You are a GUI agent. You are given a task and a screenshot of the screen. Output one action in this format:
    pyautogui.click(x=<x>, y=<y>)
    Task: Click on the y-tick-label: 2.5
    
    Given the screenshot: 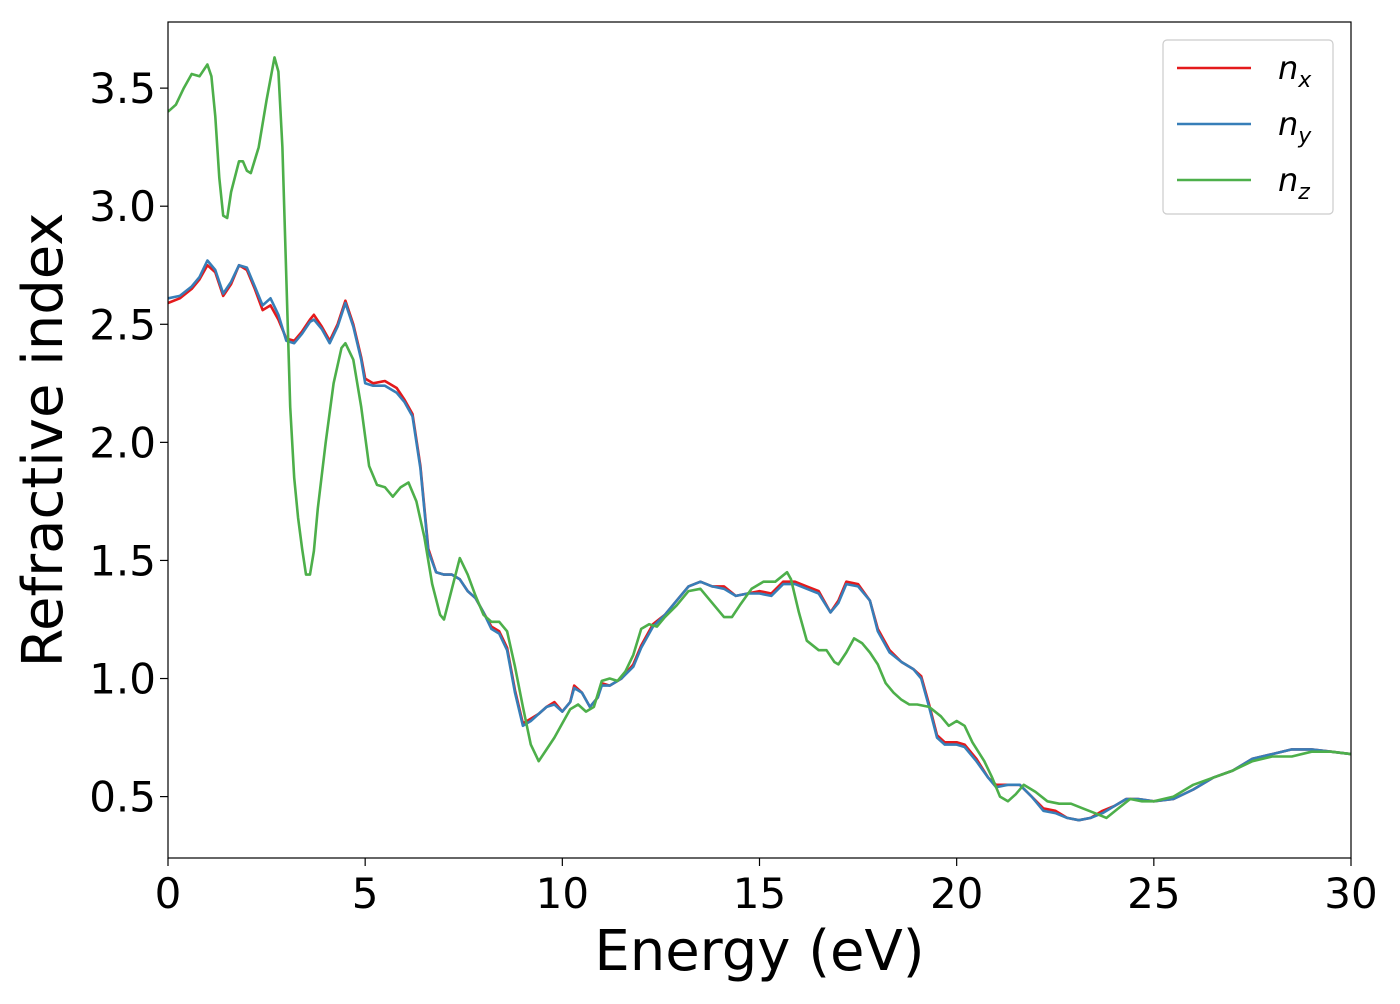 What is the action you would take?
    pyautogui.click(x=122, y=324)
    